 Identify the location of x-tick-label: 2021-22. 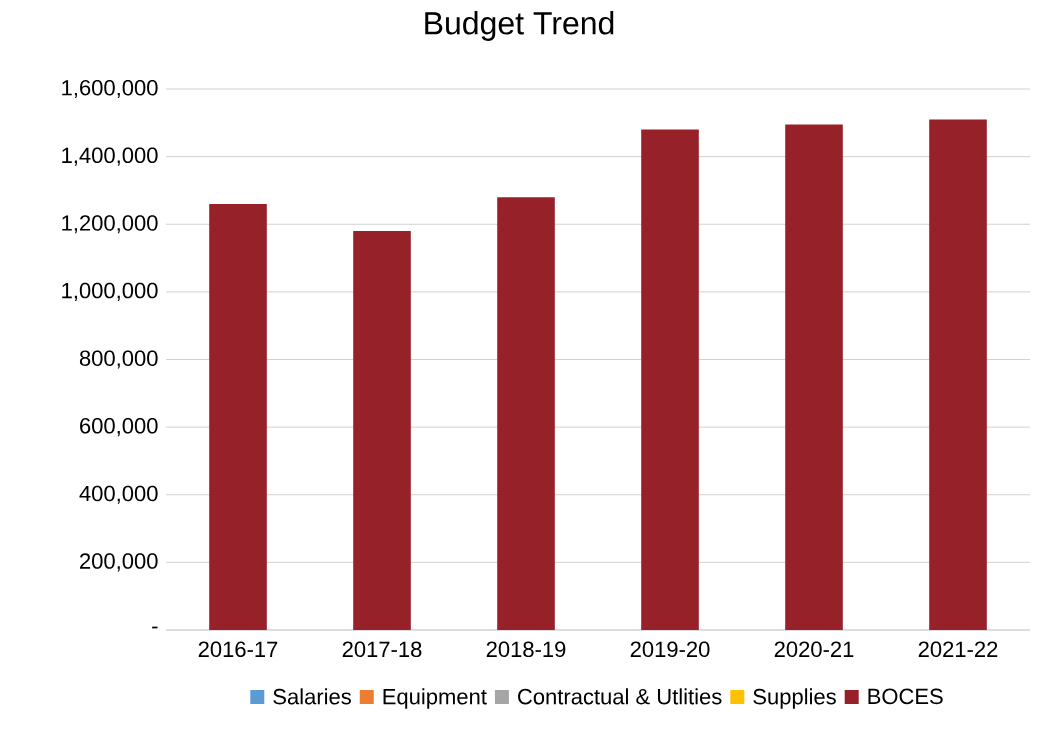
(958, 649).